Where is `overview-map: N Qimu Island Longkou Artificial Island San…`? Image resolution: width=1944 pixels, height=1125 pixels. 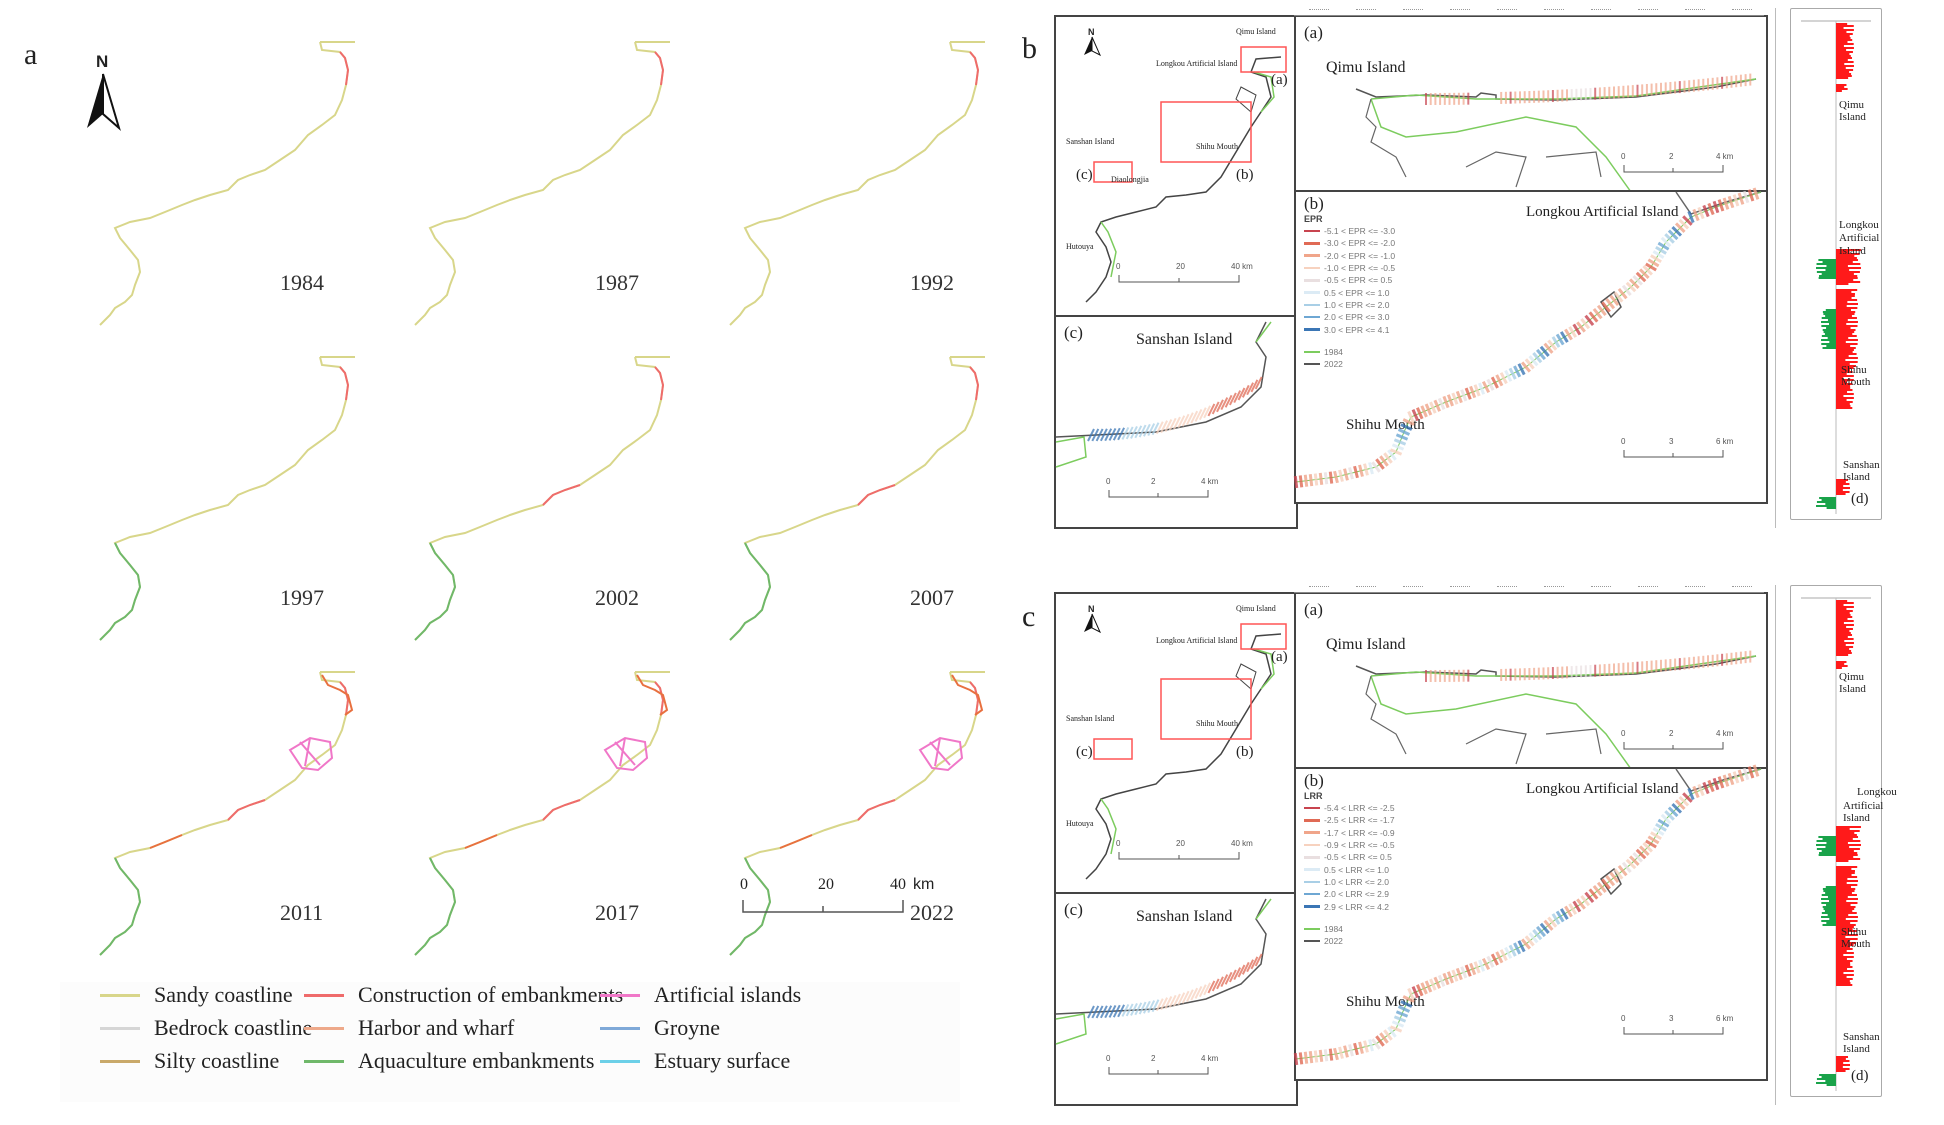
overview-map: N Qimu Island Longkou Artificial Island San… is located at coordinates (1176, 744).